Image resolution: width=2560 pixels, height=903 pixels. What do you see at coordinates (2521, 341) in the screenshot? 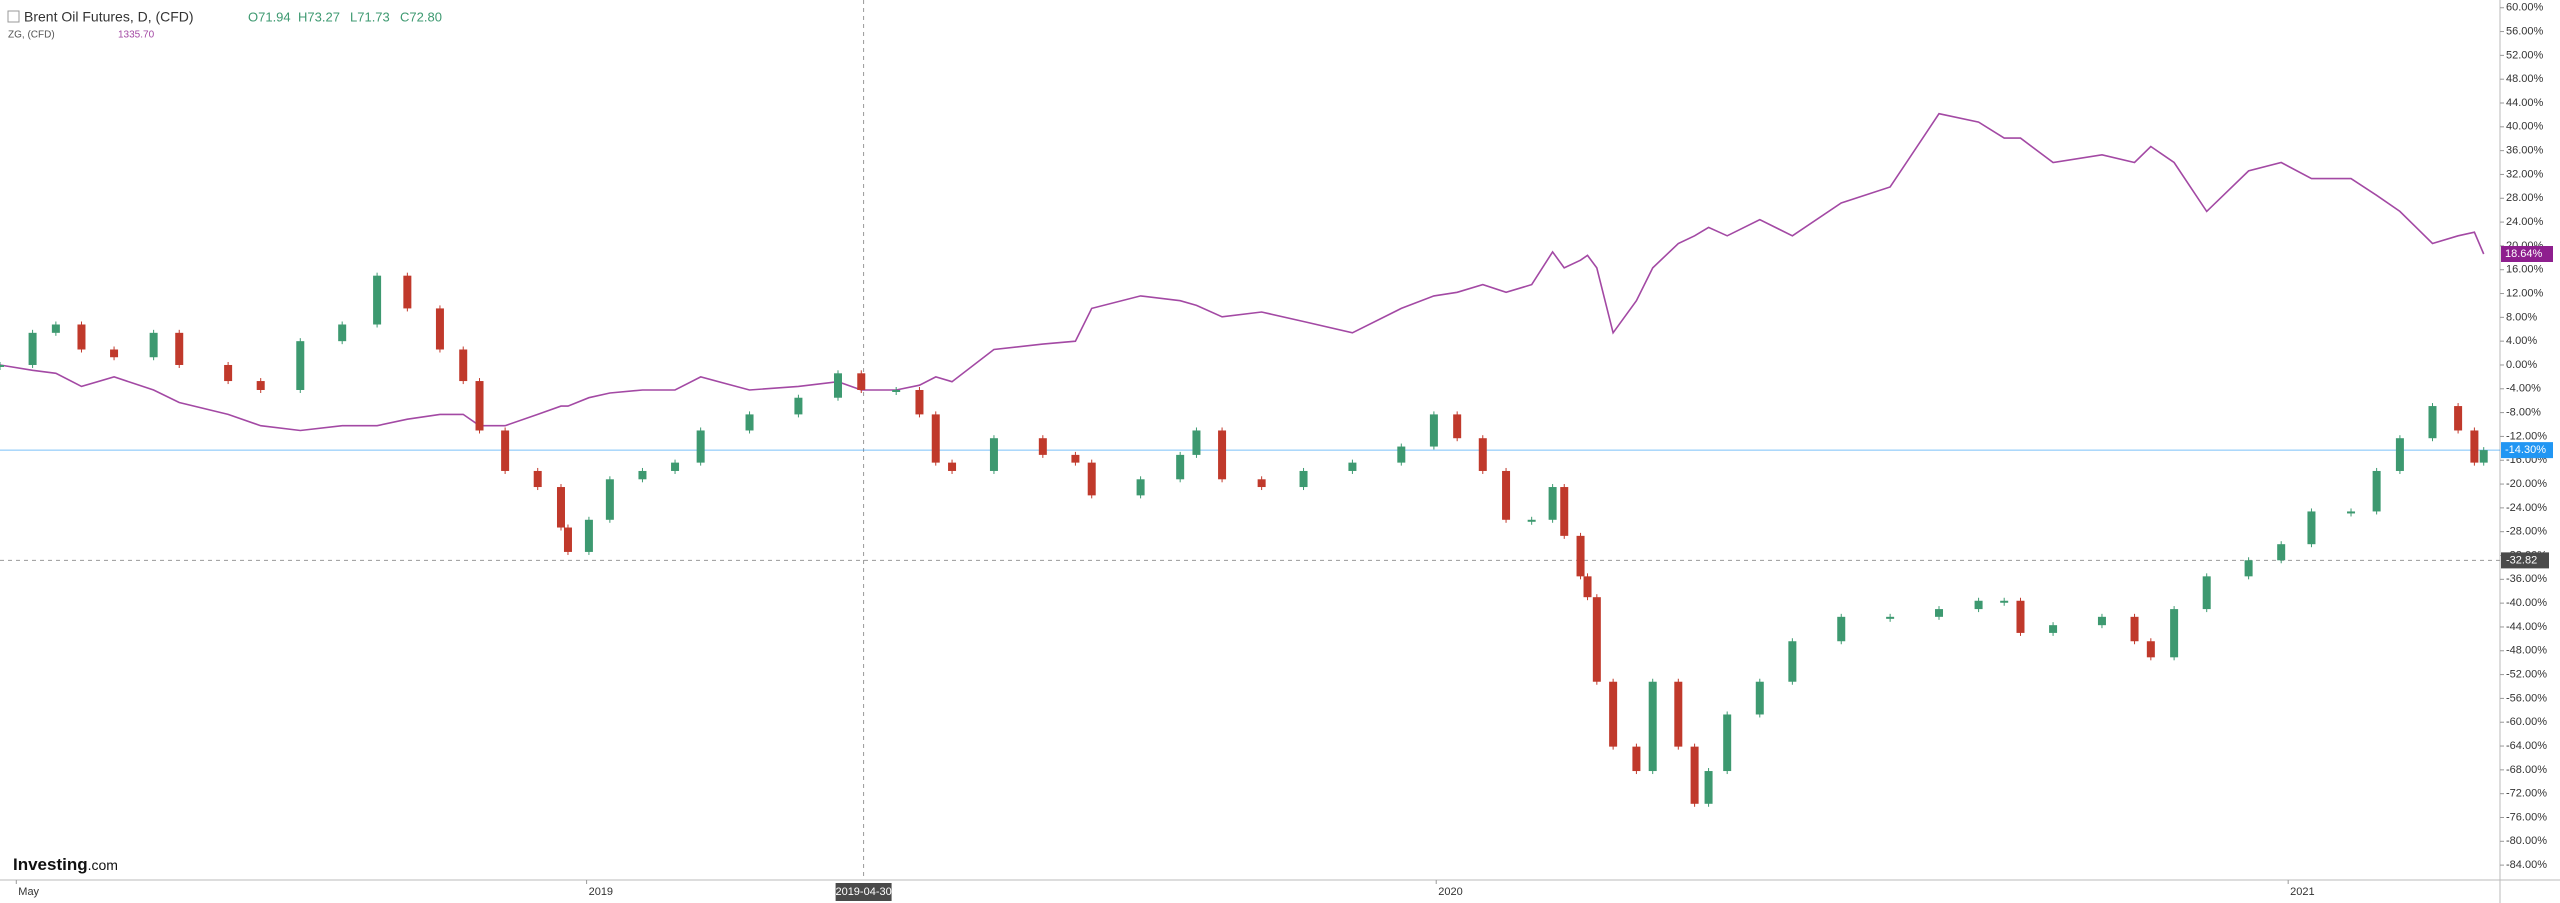
I see `y-tick-label: 4.00%` at bounding box center [2521, 341].